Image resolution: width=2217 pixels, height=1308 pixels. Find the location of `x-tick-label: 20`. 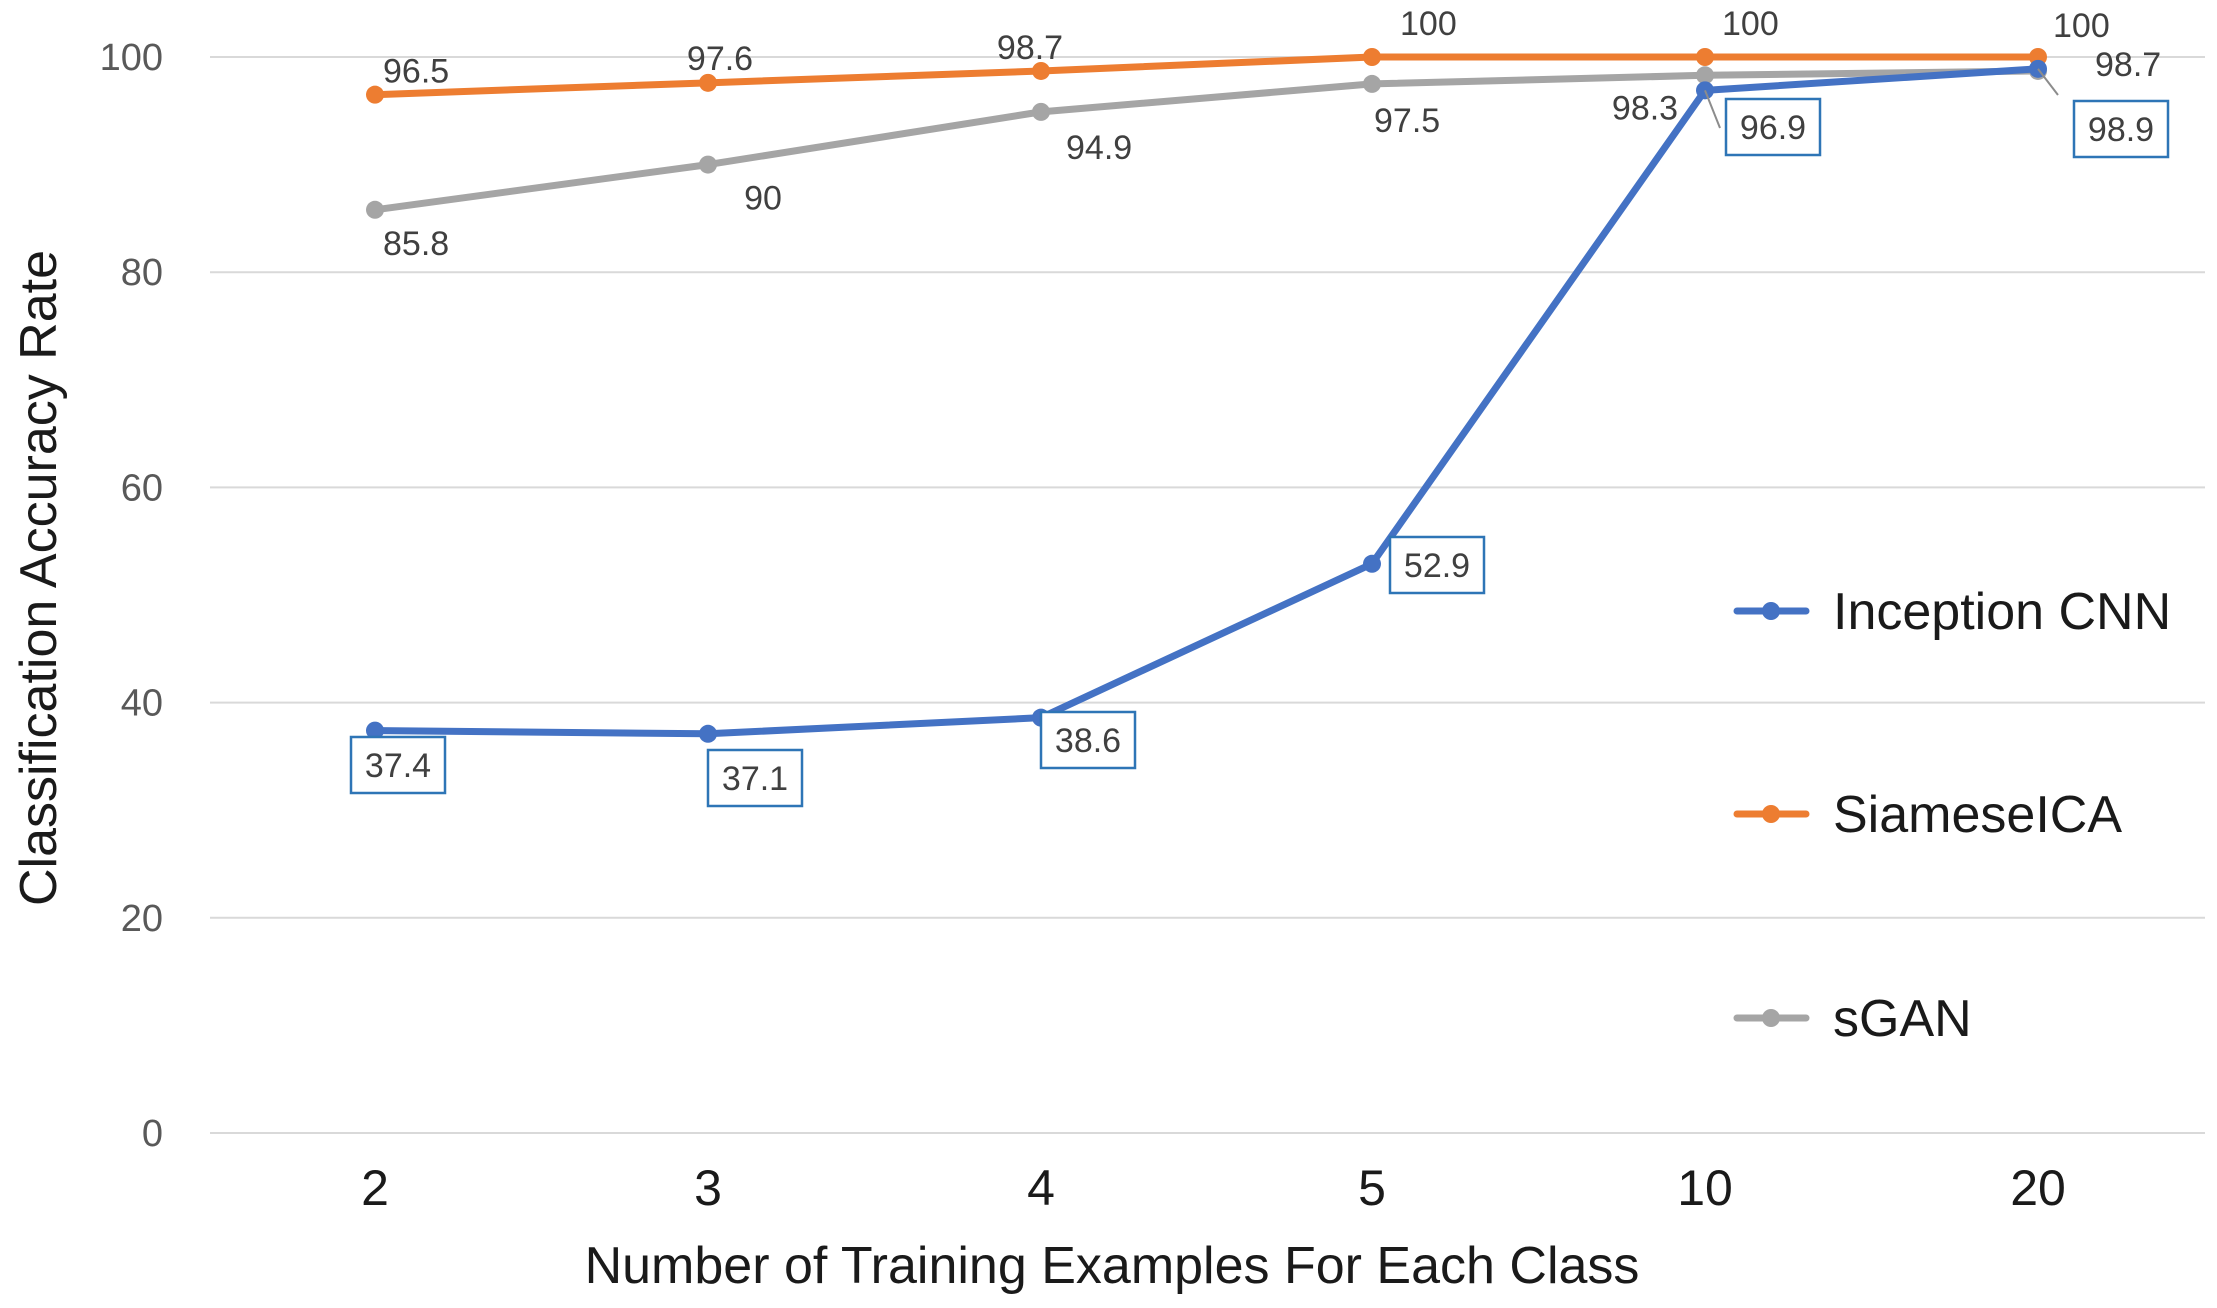

x-tick-label: 20 is located at coordinates (2038, 1188).